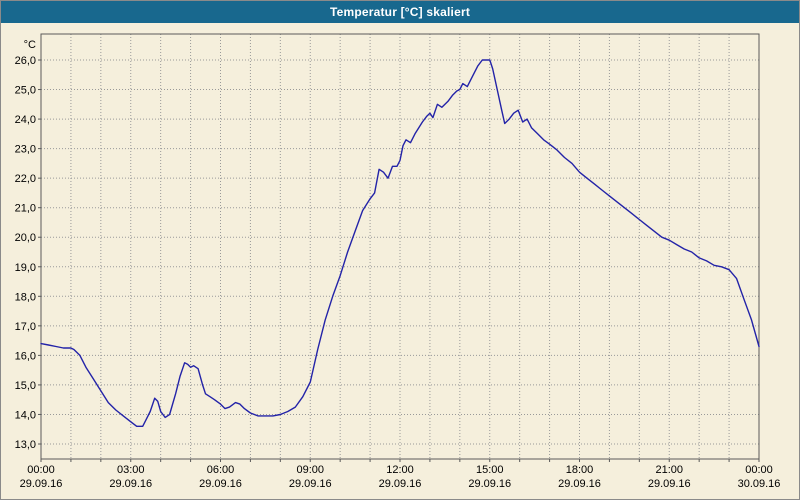 The width and height of the screenshot is (800, 500). I want to click on window-title: Temperatur [°C] skaliert, so click(400, 12).